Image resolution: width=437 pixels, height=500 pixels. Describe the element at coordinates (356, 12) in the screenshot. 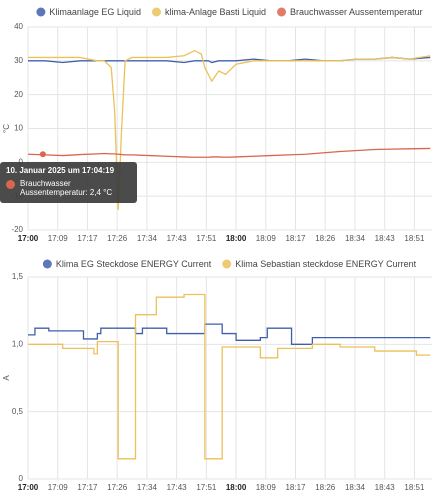

I see `legend-label: Brauchwasser Aussentemperatur` at that location.